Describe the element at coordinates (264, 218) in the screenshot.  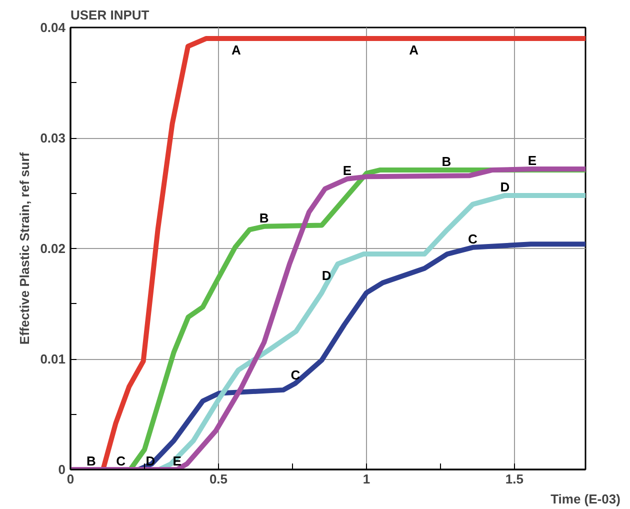
I see `series-label: B` at that location.